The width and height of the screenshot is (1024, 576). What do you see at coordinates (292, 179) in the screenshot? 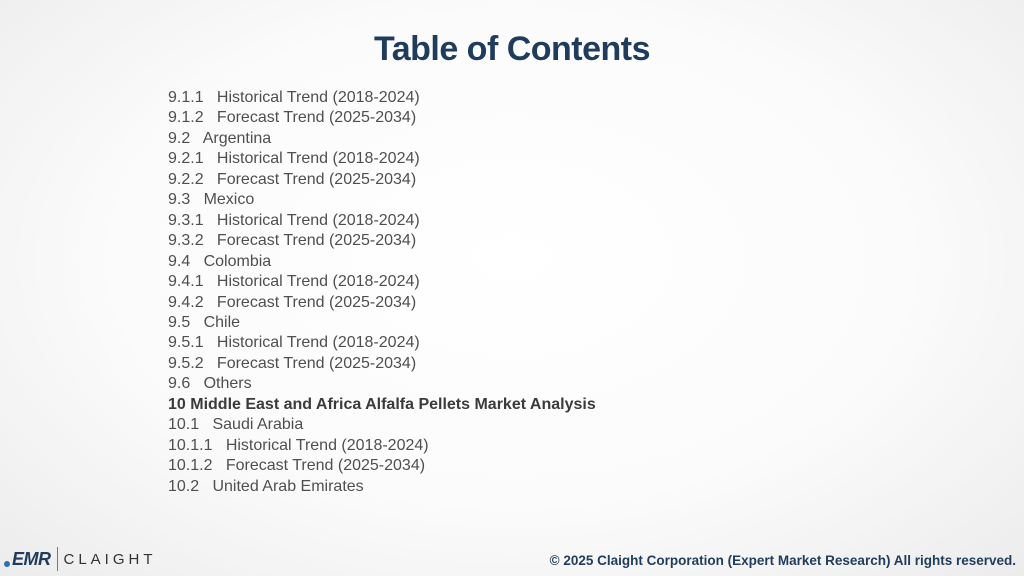
I see `toc-item: 9.2.2 Forecast Trend (2025-2034)` at bounding box center [292, 179].